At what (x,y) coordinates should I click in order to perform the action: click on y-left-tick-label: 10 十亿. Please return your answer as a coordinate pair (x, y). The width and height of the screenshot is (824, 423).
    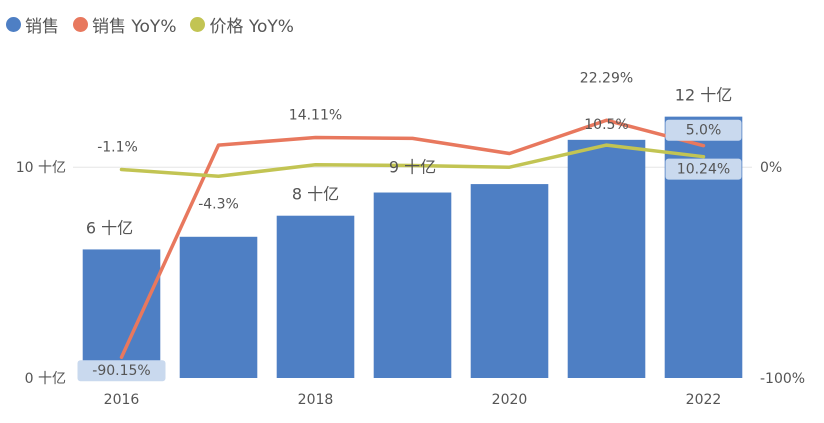
    Looking at the image, I should click on (41, 168).